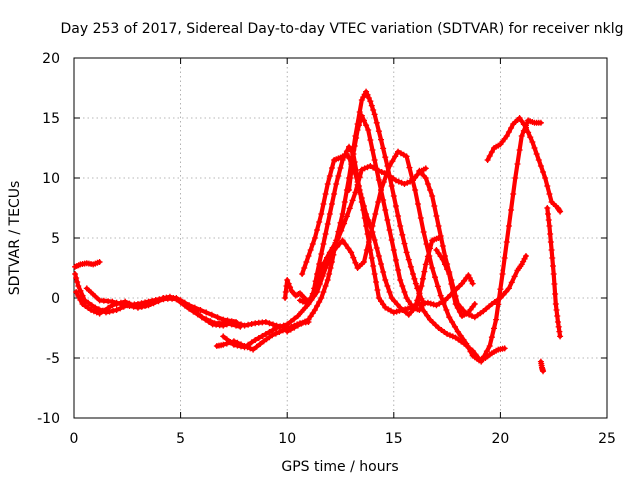 The width and height of the screenshot is (640, 480). What do you see at coordinates (51, 59) in the screenshot?
I see `y-tick-label: 20` at bounding box center [51, 59].